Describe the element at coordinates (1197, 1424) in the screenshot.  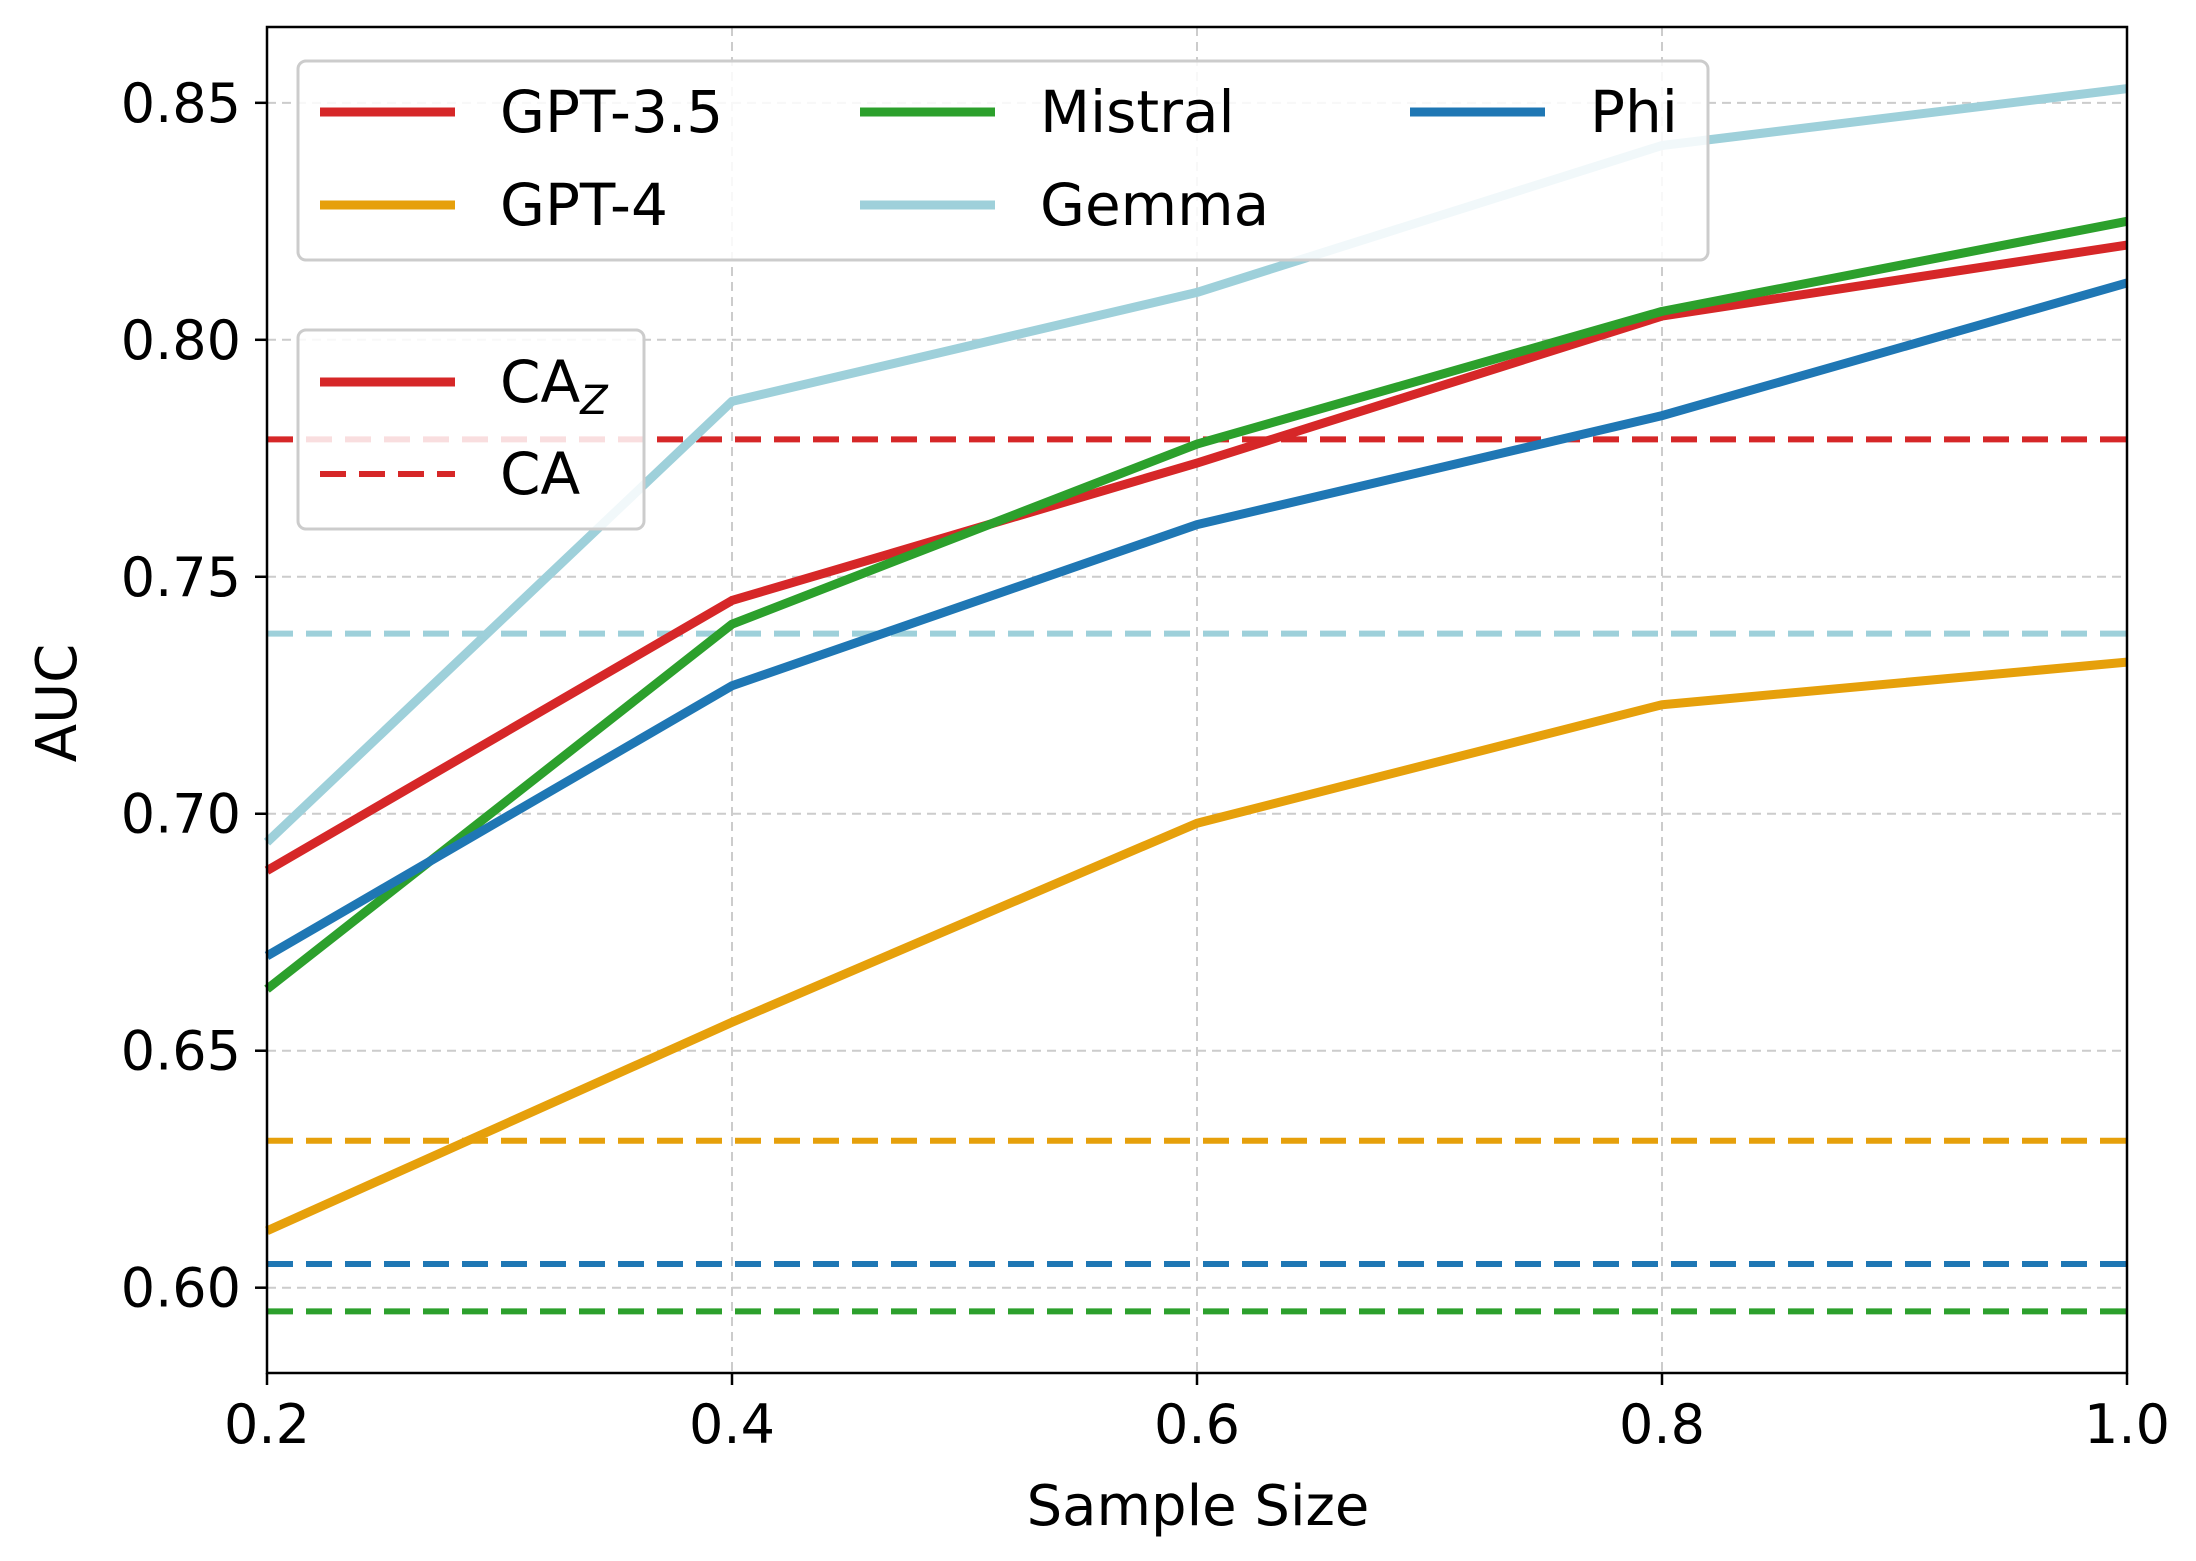
I see `x-tick-label: 0.6` at that location.